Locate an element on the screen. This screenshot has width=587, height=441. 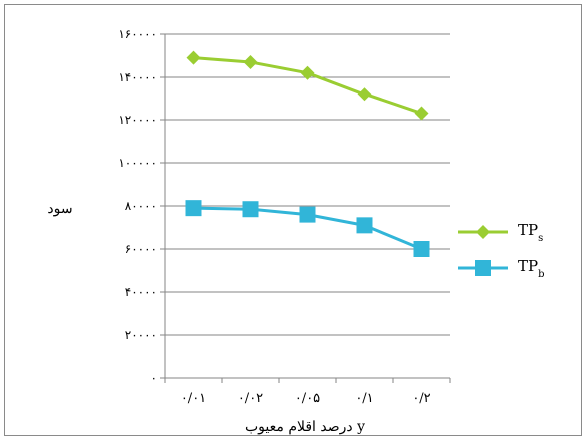
y-tick-label: ۱۶۰۰۰۰ is located at coordinates (137, 34).